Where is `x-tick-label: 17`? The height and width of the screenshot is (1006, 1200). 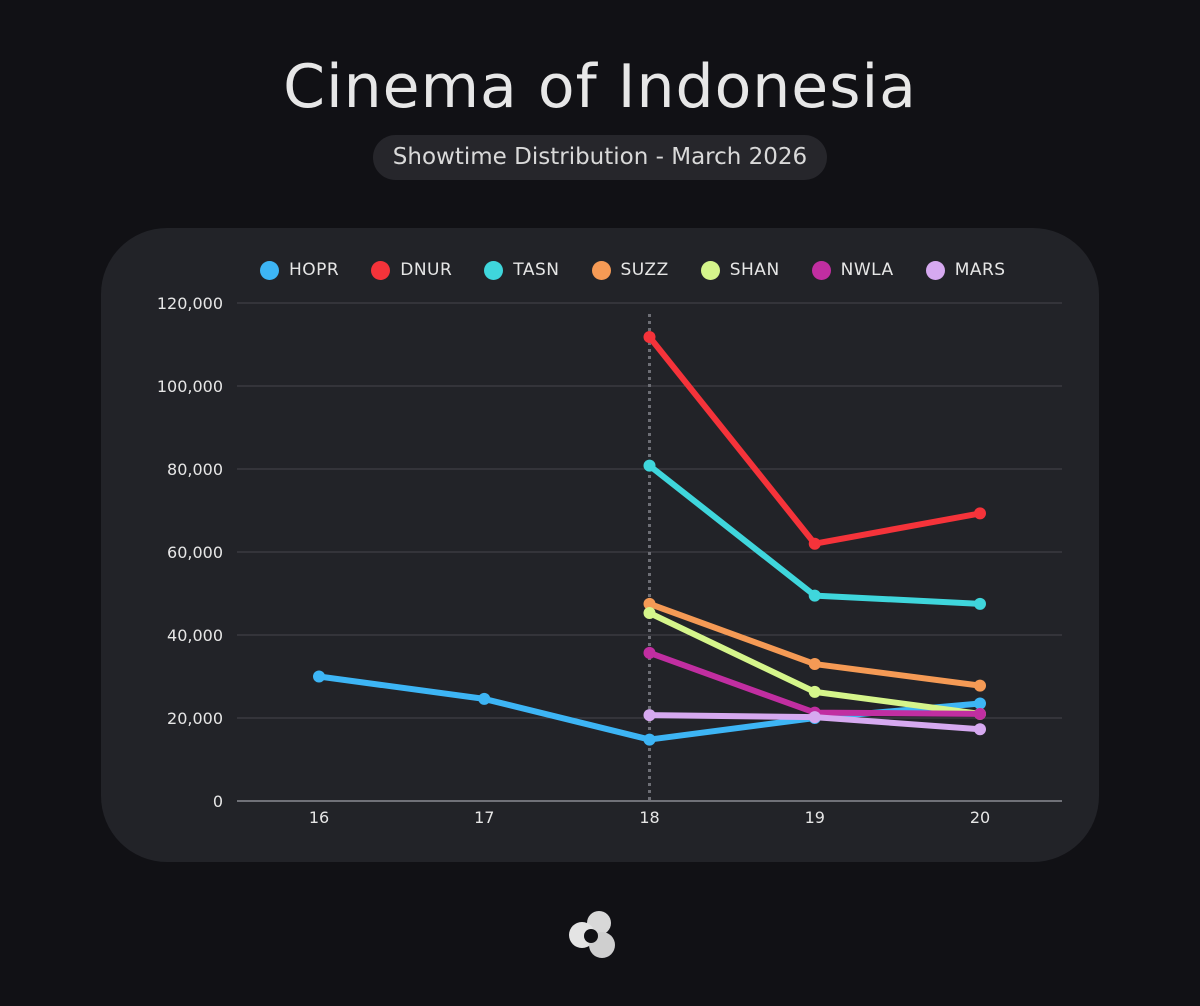
x-tick-label: 17 is located at coordinates (484, 817).